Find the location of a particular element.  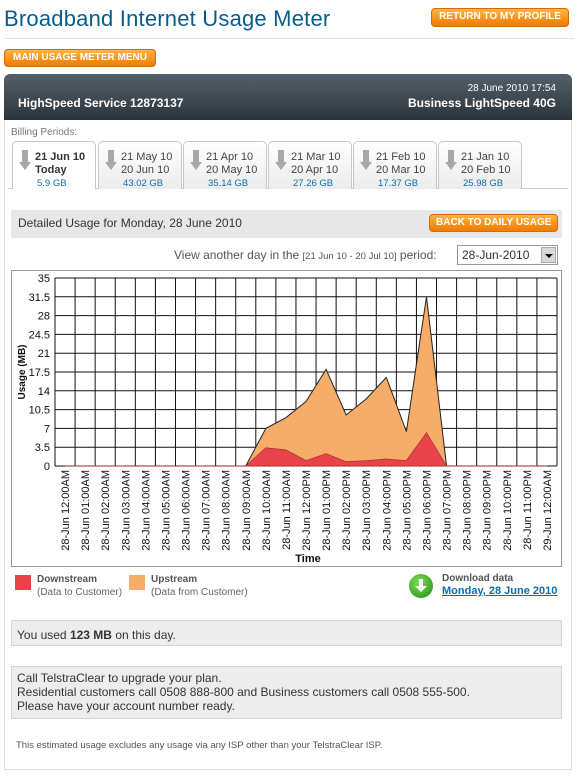

billing-tab-apr: 21 Apr 10 20 May 10 35.14 GB is located at coordinates (225, 165).